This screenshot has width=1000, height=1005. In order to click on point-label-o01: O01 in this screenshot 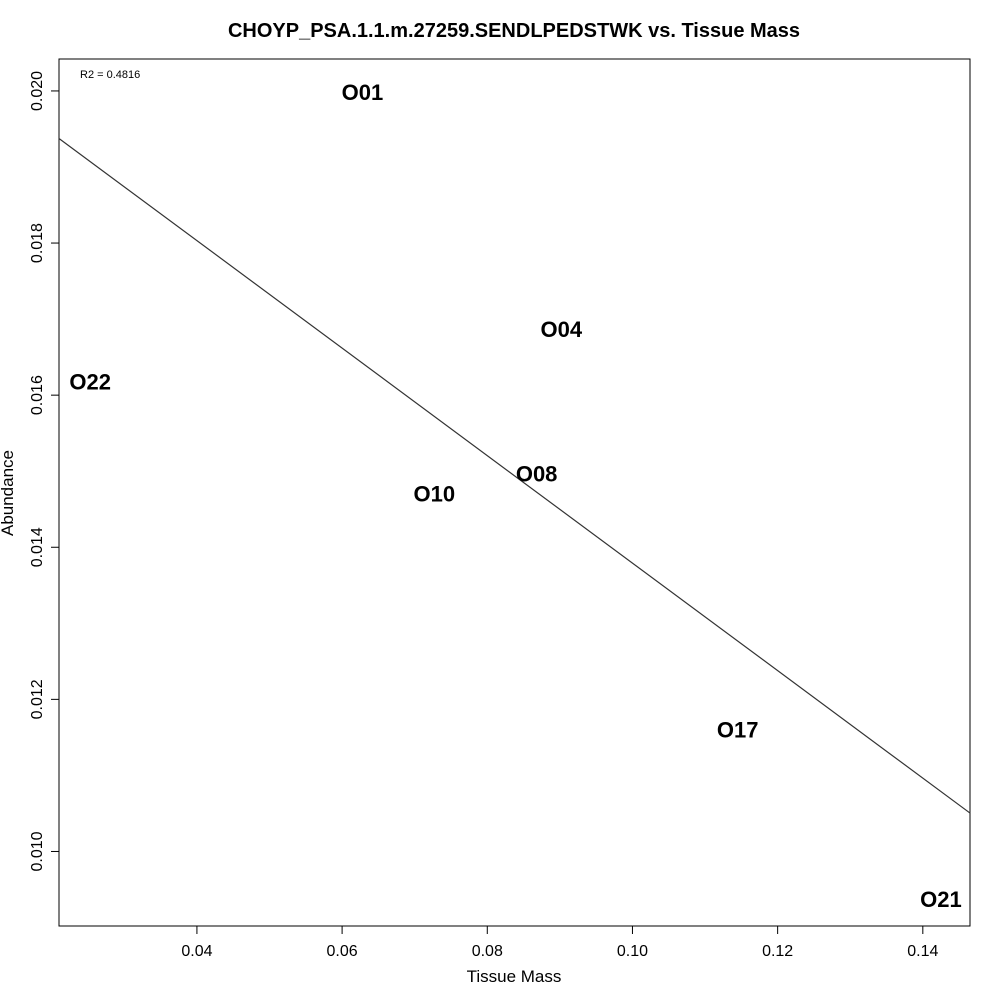, I will do `click(363, 92)`.